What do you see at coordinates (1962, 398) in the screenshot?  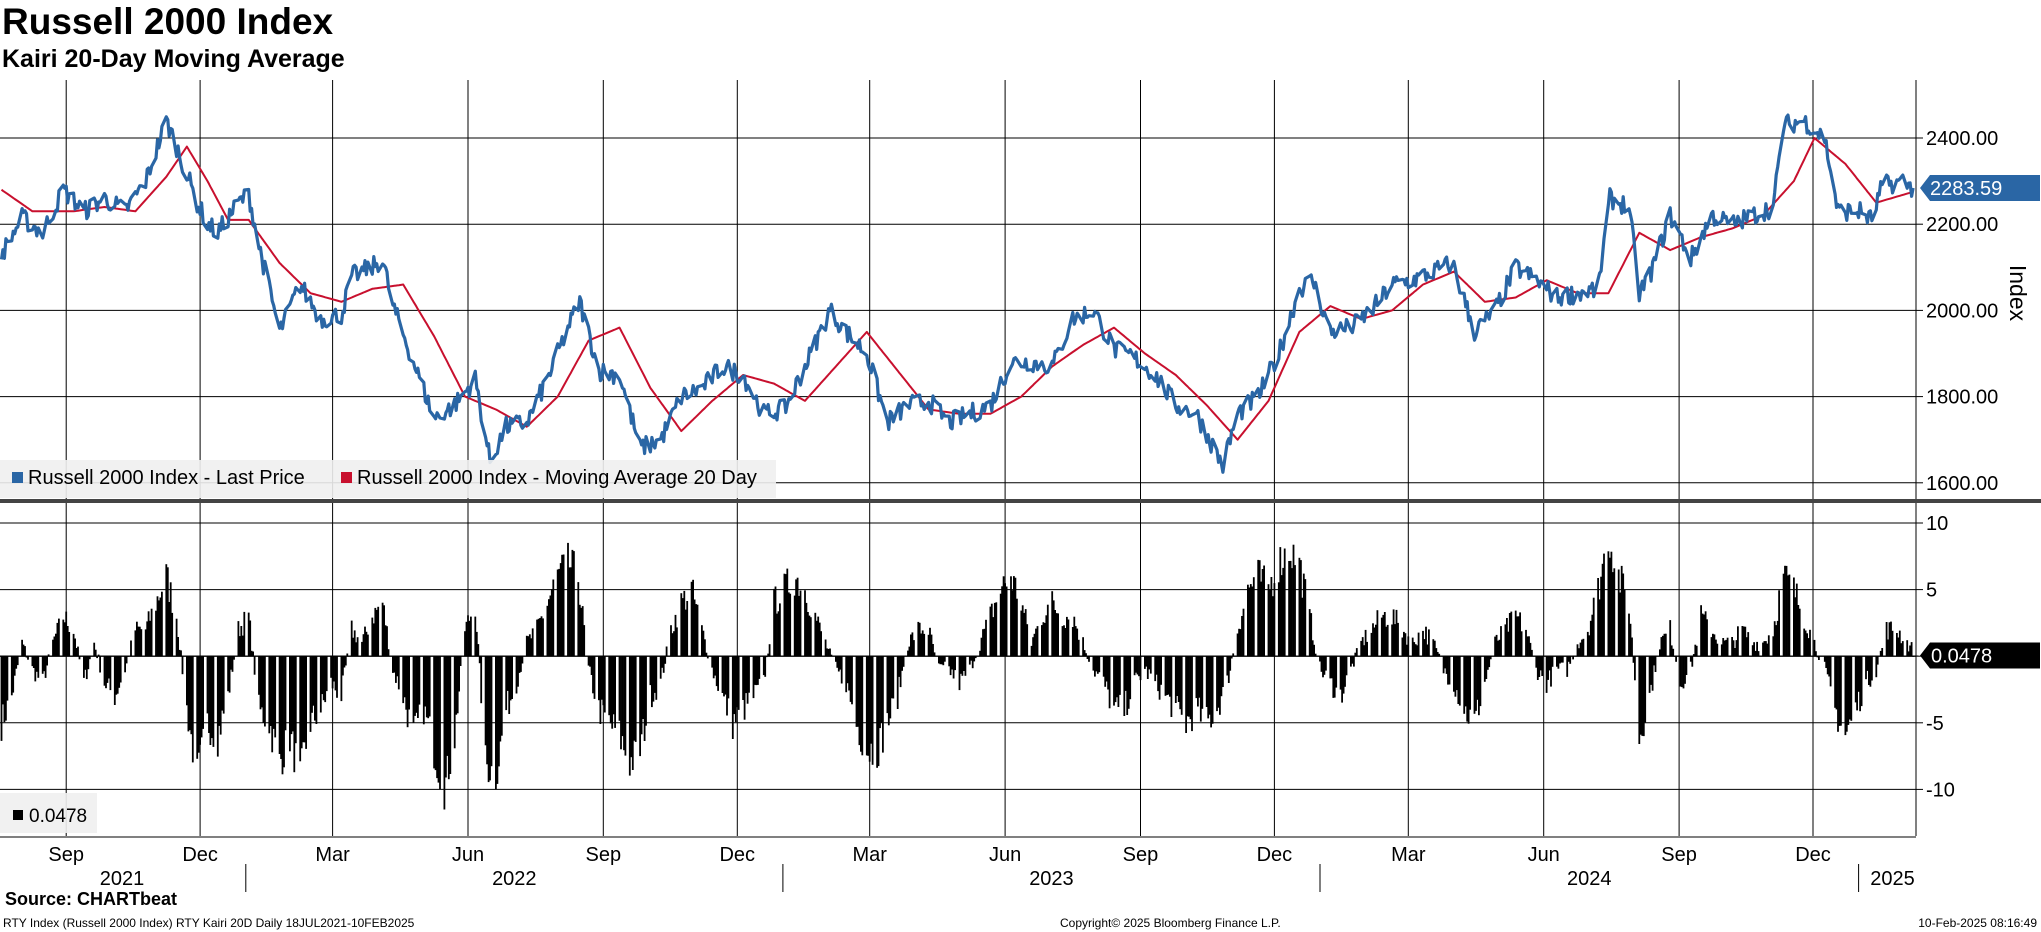 I see `y-tick-label: 1800.00` at bounding box center [1962, 398].